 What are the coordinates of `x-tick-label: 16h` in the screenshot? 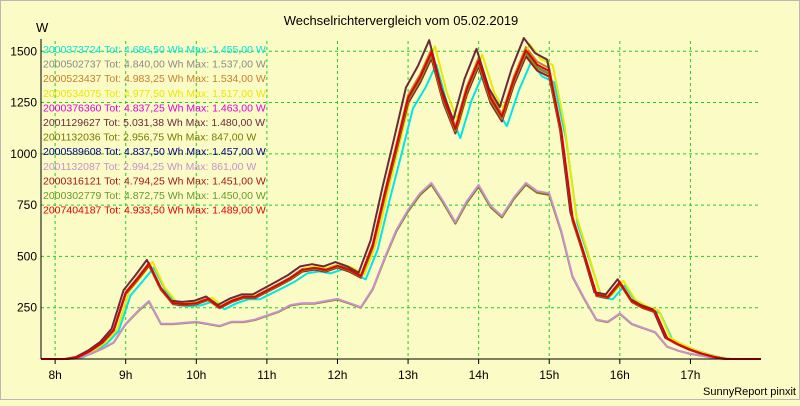 It's located at (620, 375).